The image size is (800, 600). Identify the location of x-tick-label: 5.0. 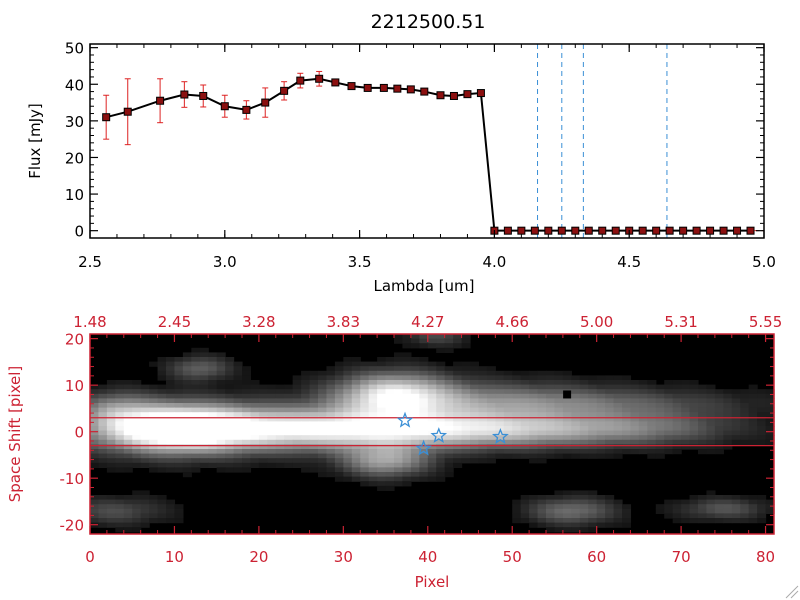
(764, 262).